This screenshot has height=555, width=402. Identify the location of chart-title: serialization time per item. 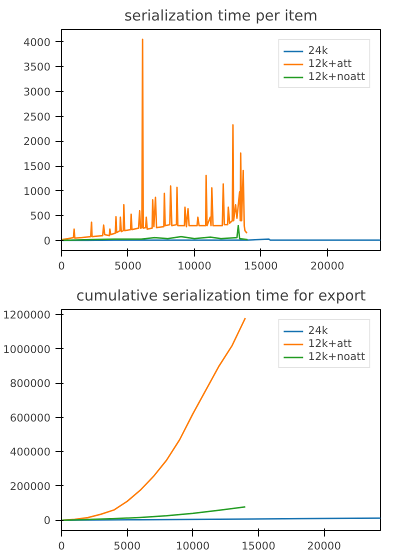
(221, 16).